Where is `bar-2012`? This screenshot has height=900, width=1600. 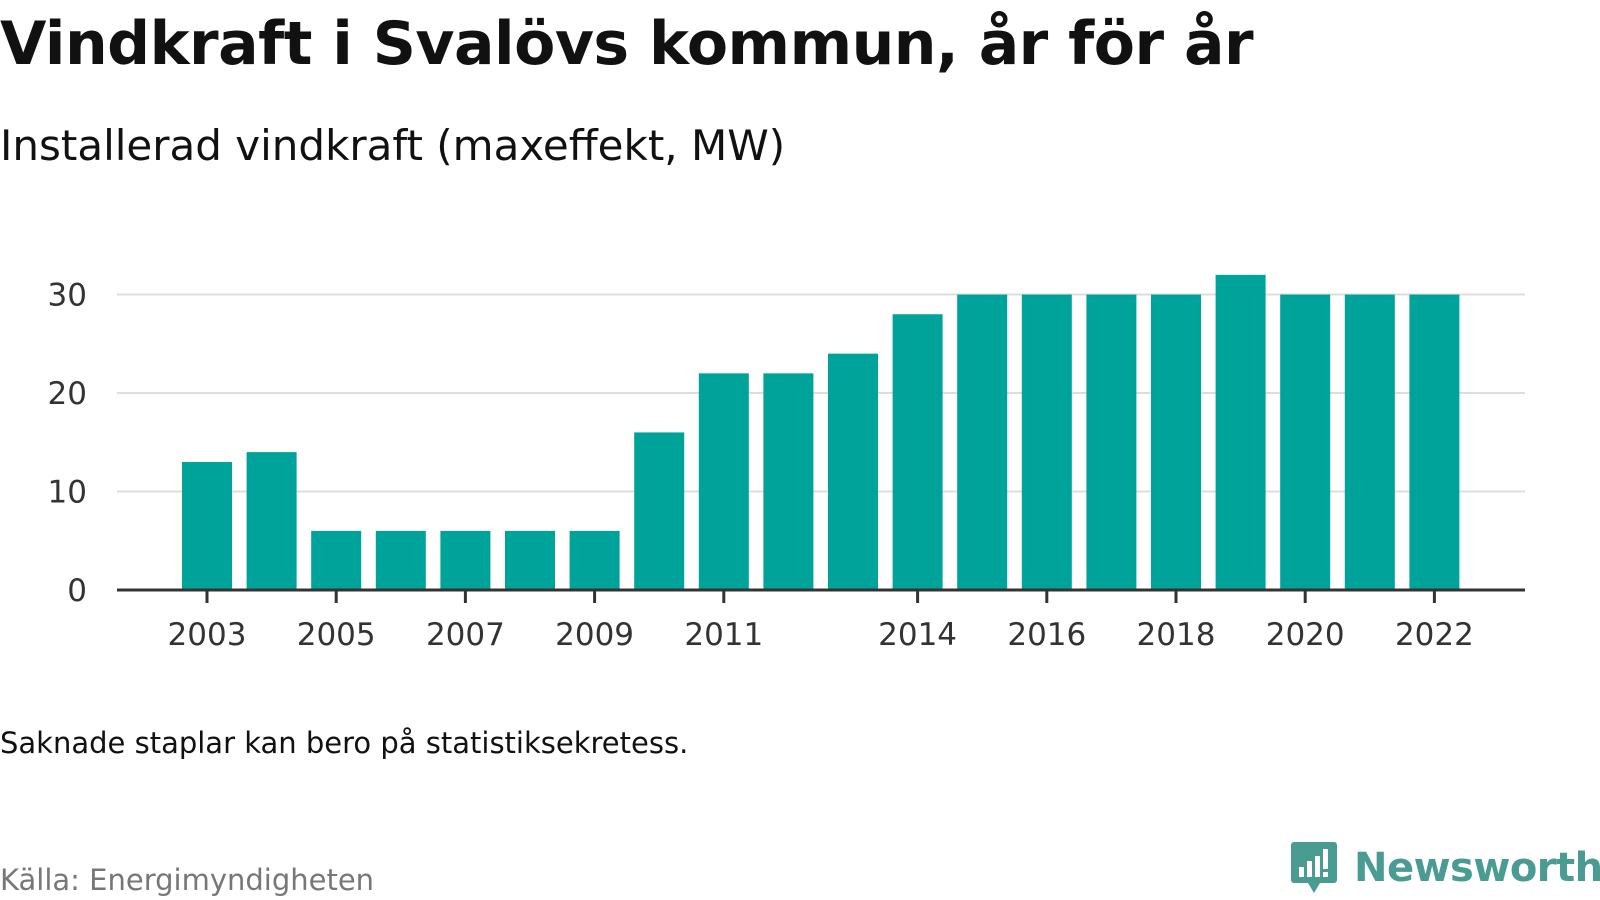
bar-2012 is located at coordinates (788, 481).